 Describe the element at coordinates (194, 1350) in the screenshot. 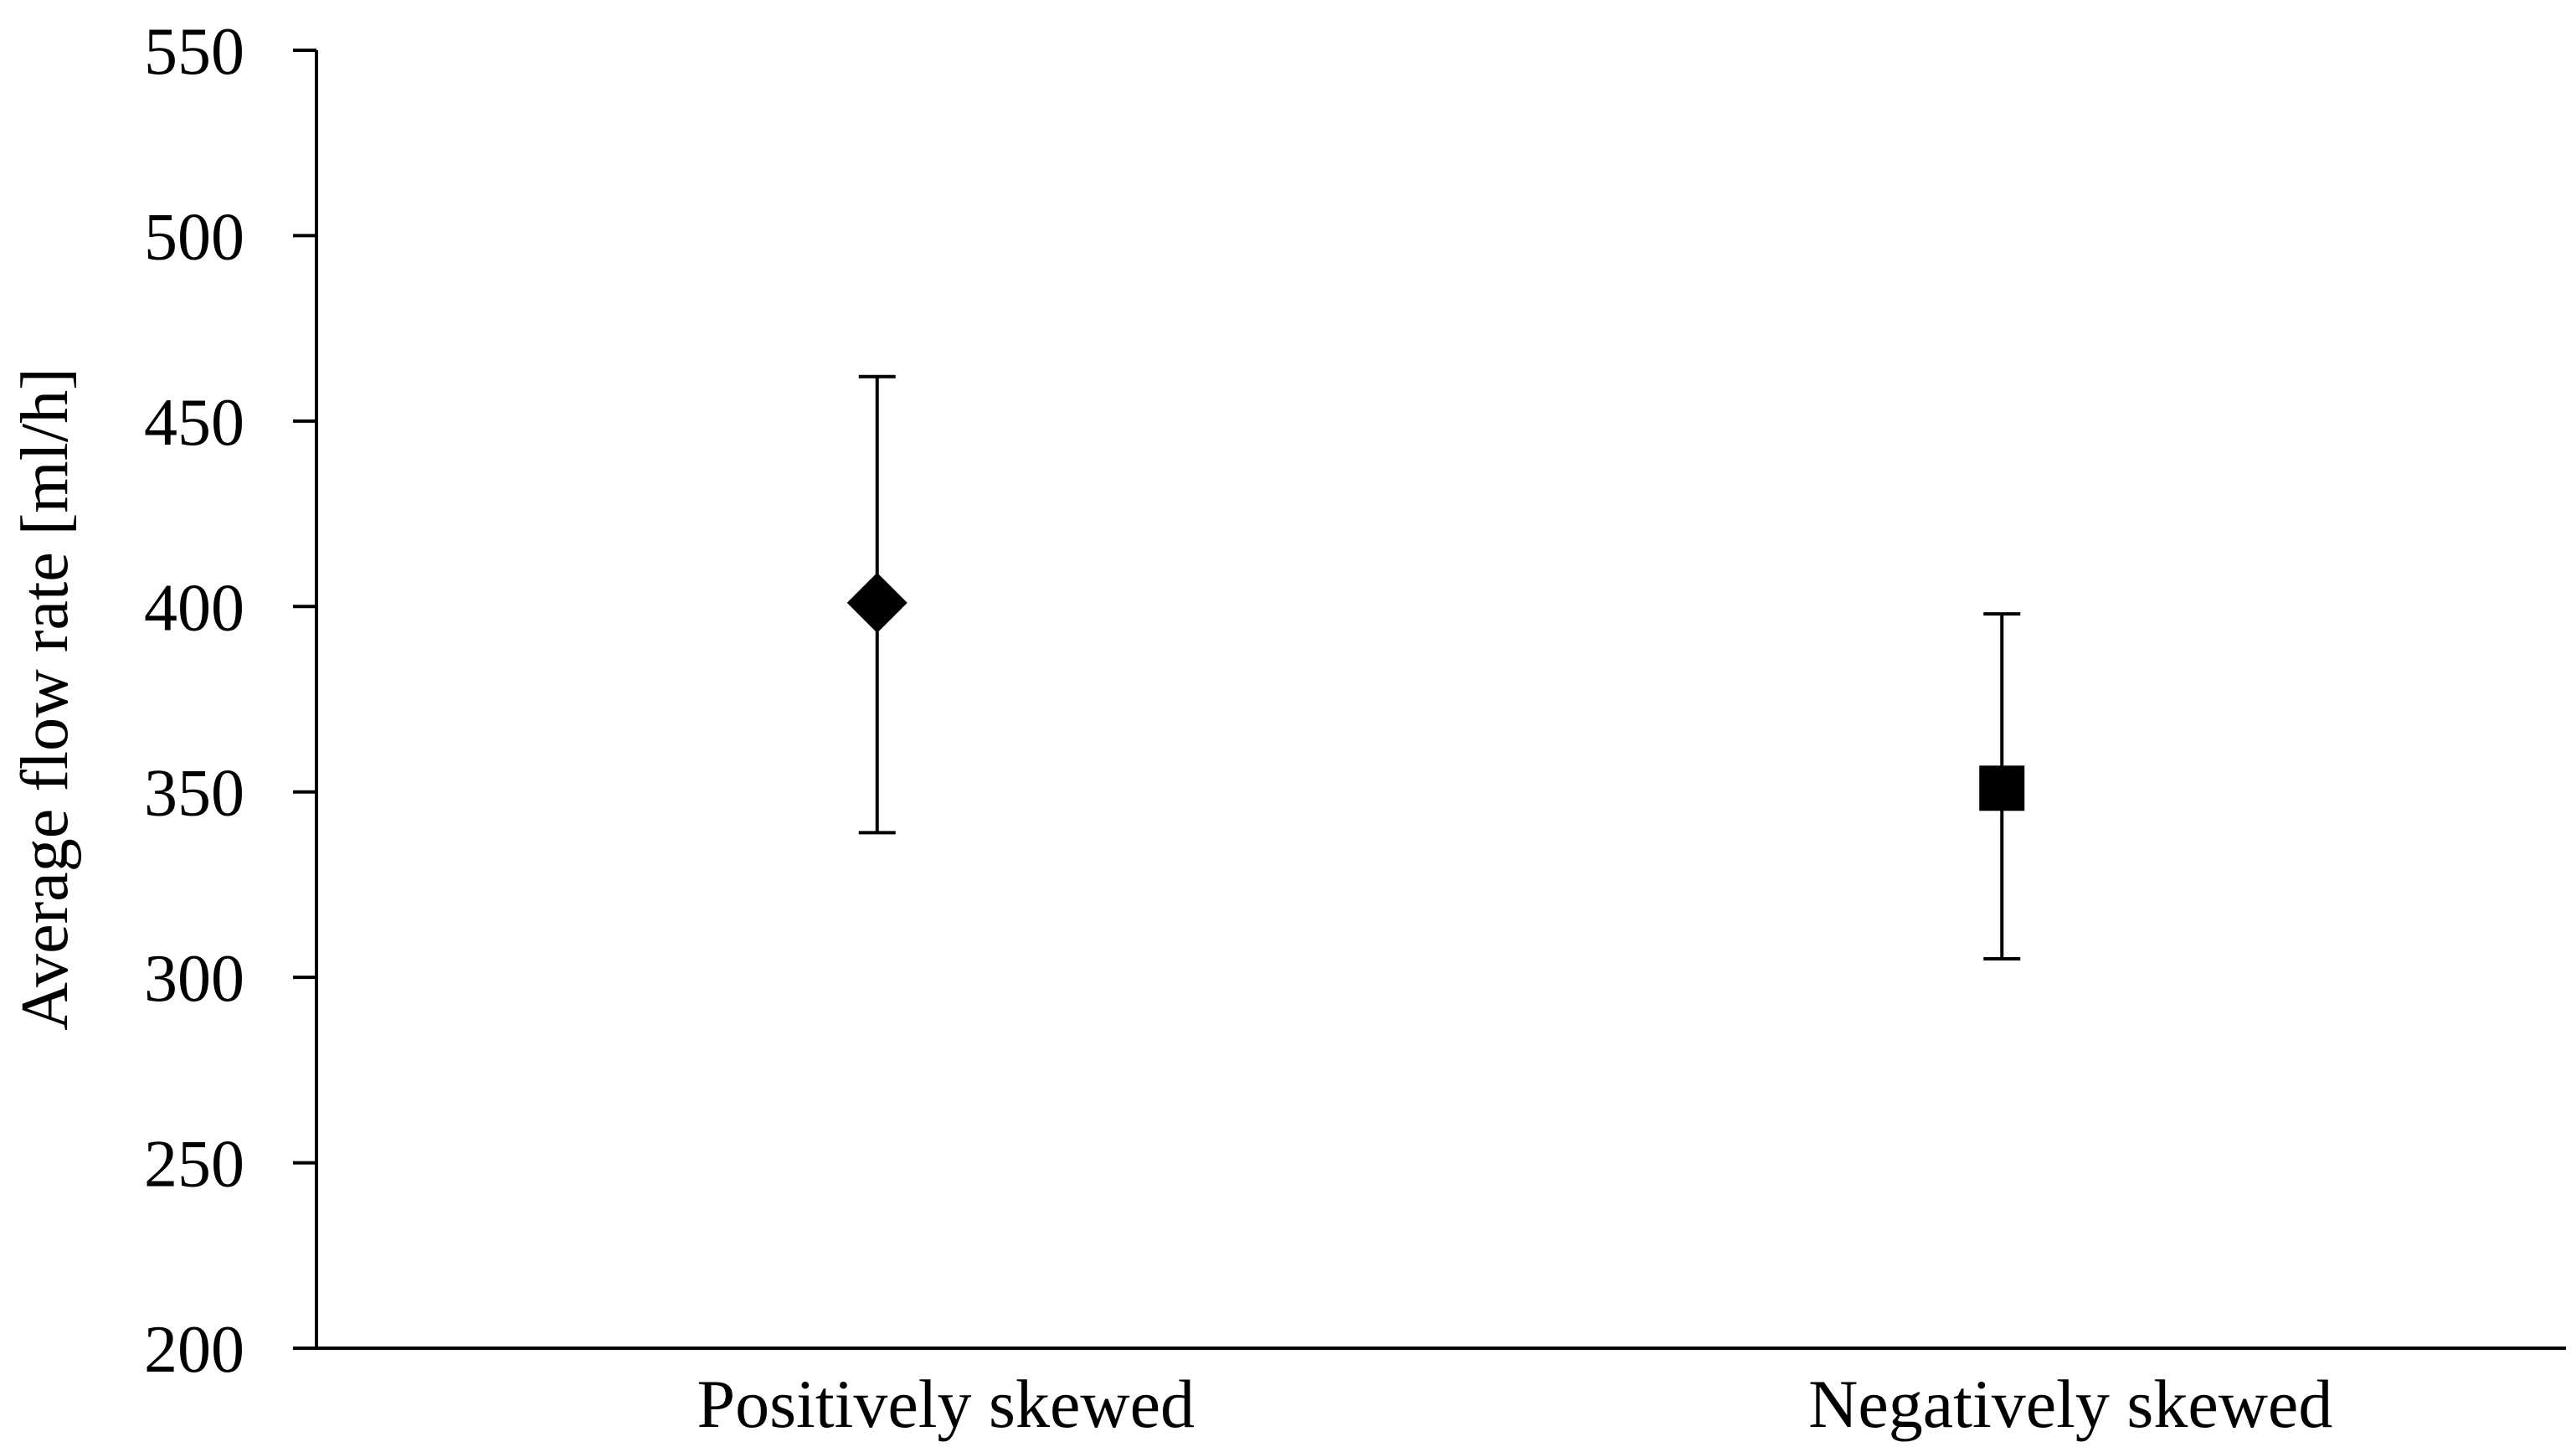

I see `y-tick-label: 200` at that location.